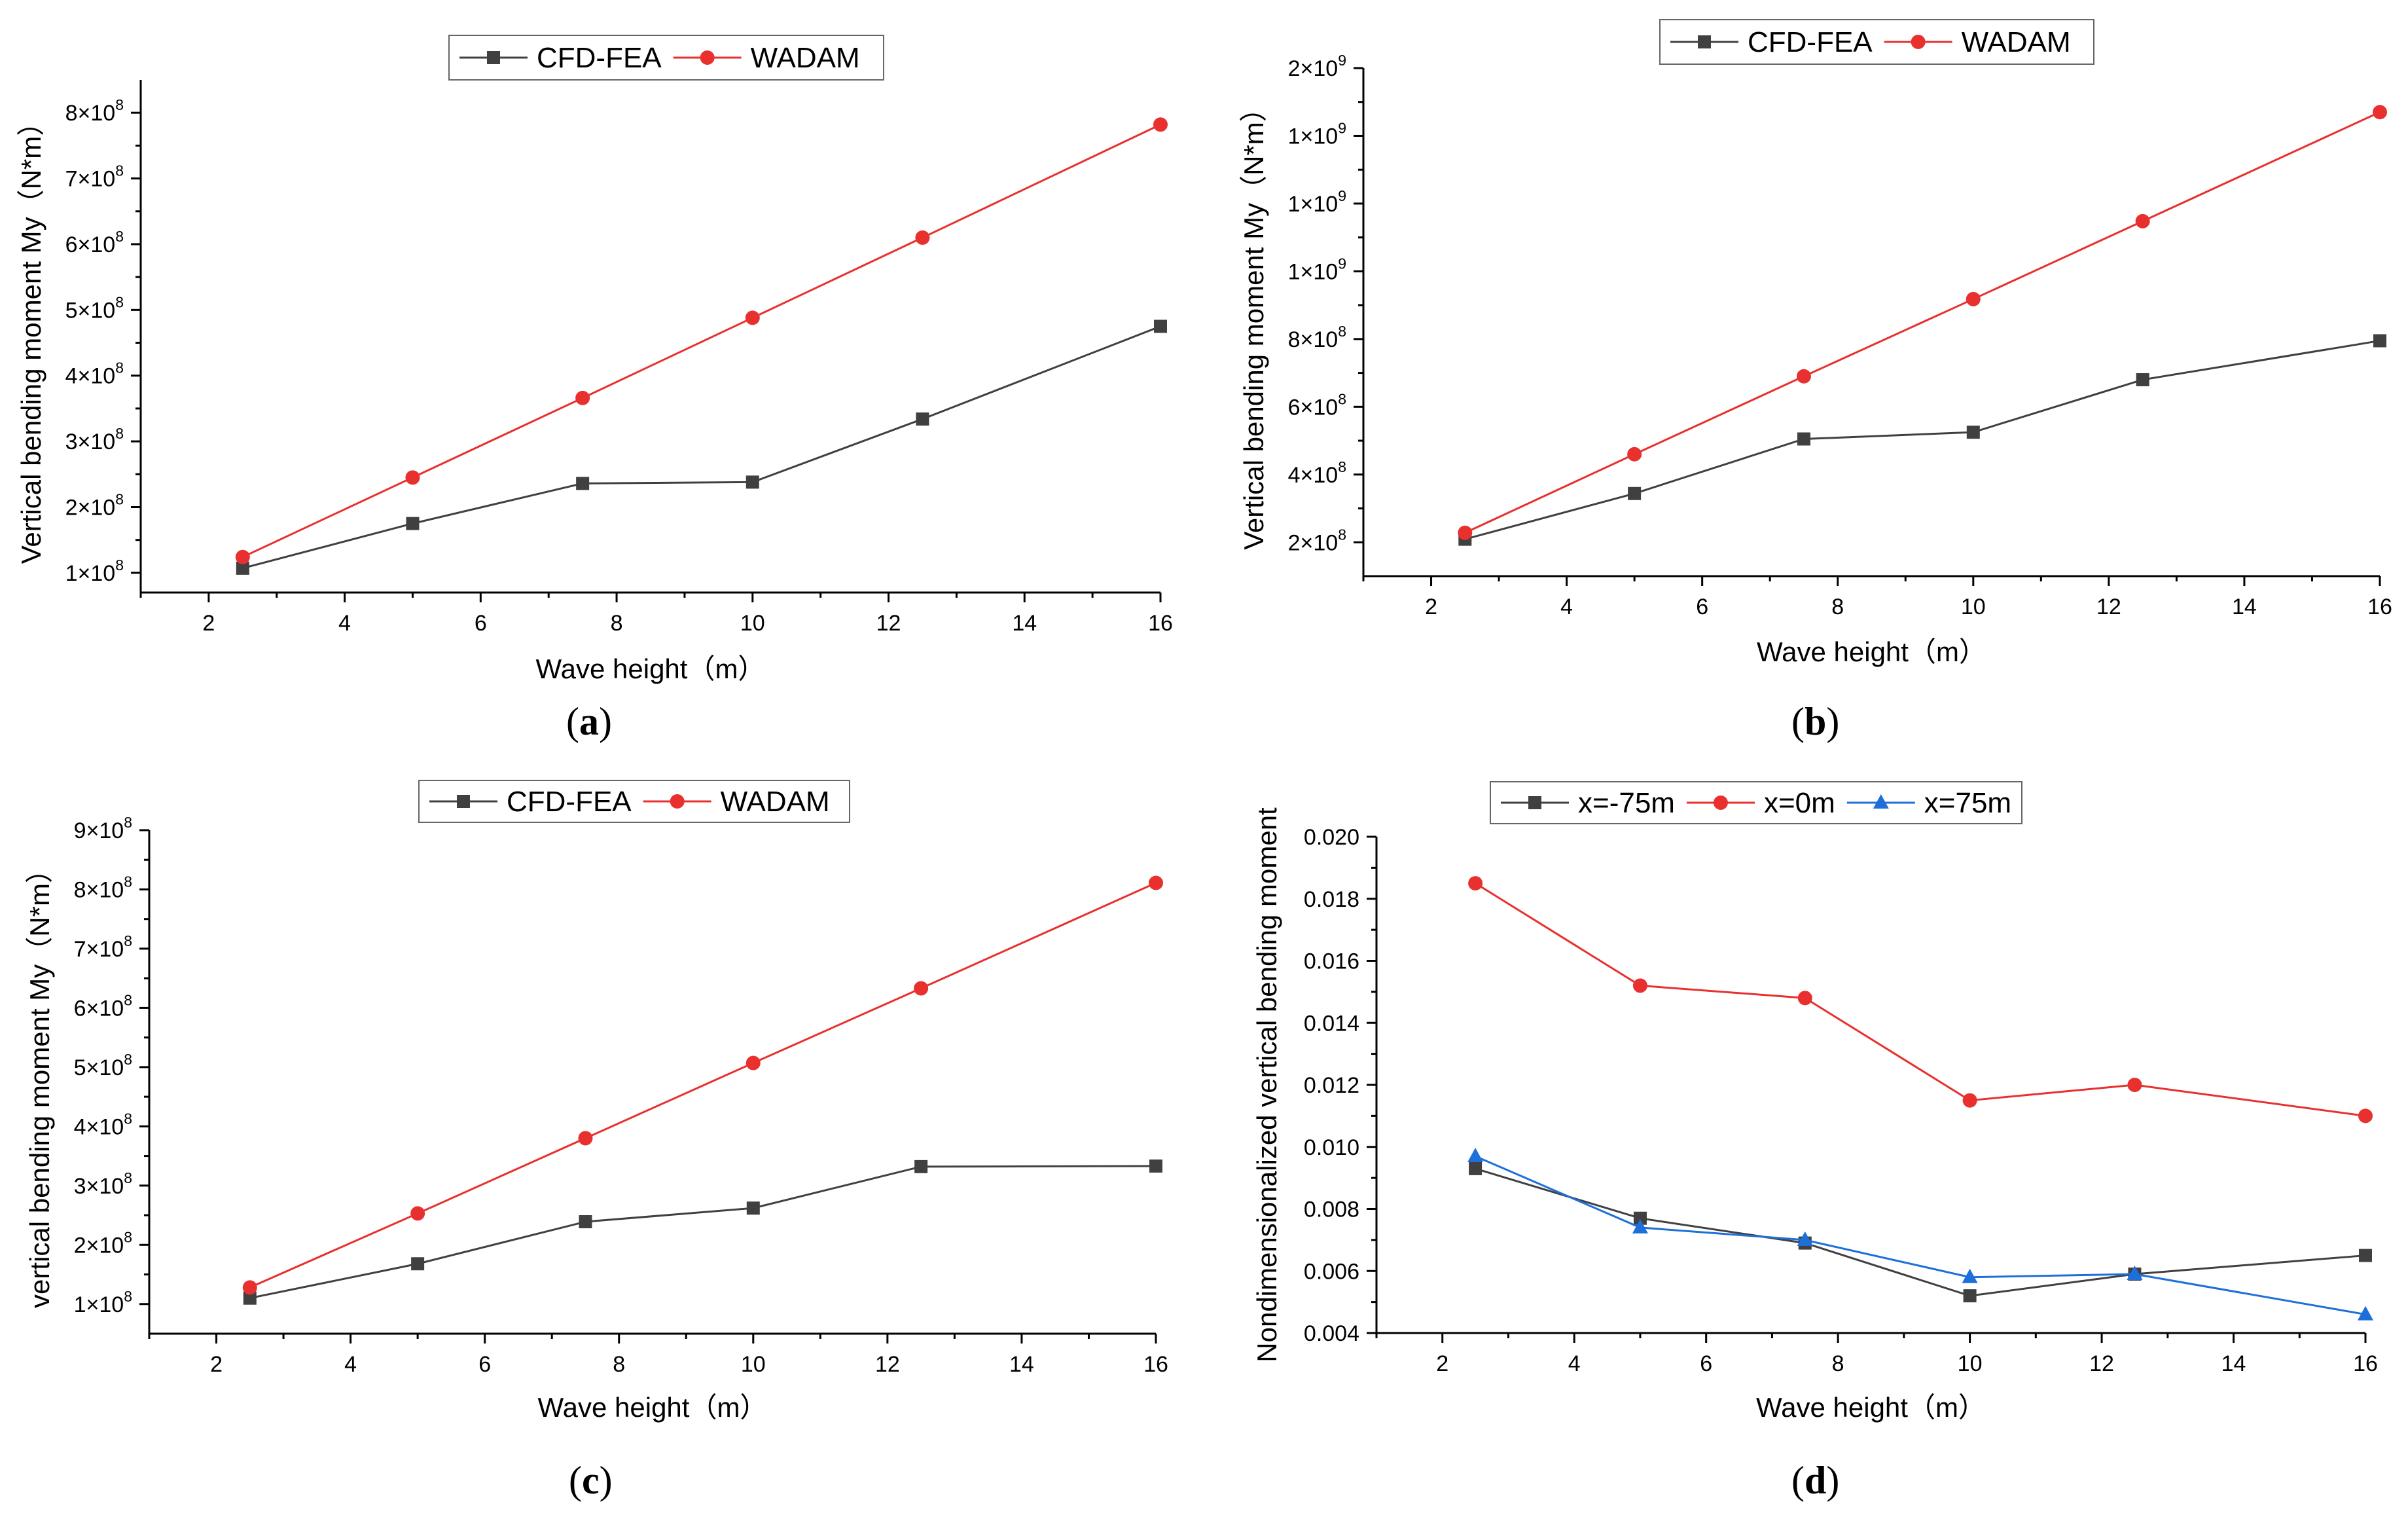  Describe the element at coordinates (1756, 802) in the screenshot. I see `legend-box` at that location.